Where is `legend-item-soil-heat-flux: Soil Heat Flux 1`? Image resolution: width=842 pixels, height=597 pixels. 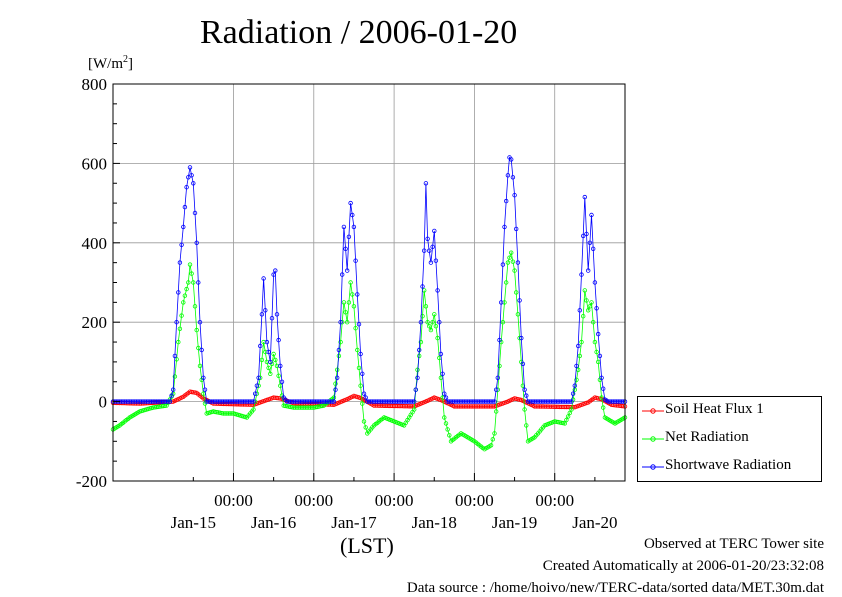
legend-item-soil-heat-flux: Soil Heat Flux 1 is located at coordinates (729, 411).